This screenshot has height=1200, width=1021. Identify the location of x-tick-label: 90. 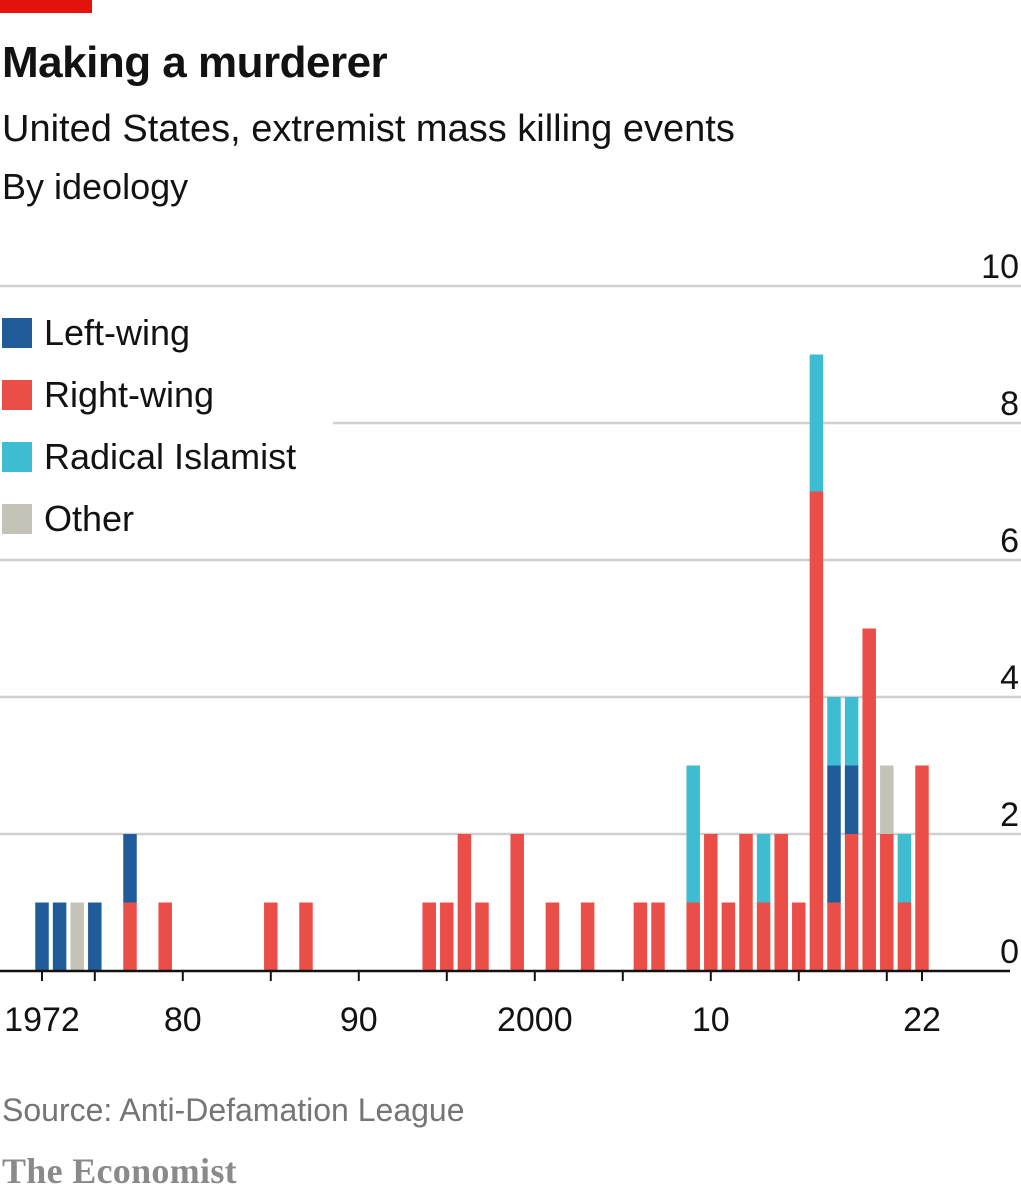
(359, 1020).